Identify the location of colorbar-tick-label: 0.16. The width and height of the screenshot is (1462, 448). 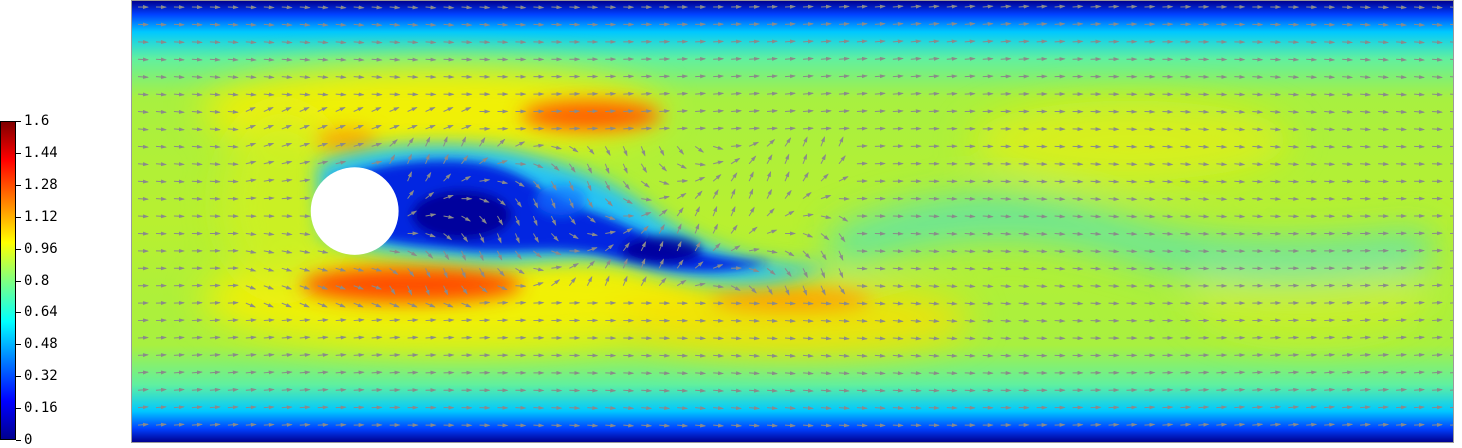
(41, 408).